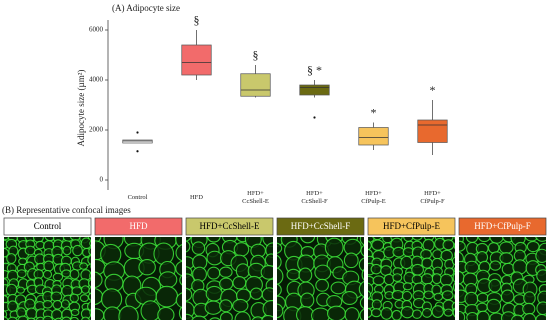  What do you see at coordinates (146, 8) in the screenshot?
I see `chart-title: (A) Adipocyte size` at bounding box center [146, 8].